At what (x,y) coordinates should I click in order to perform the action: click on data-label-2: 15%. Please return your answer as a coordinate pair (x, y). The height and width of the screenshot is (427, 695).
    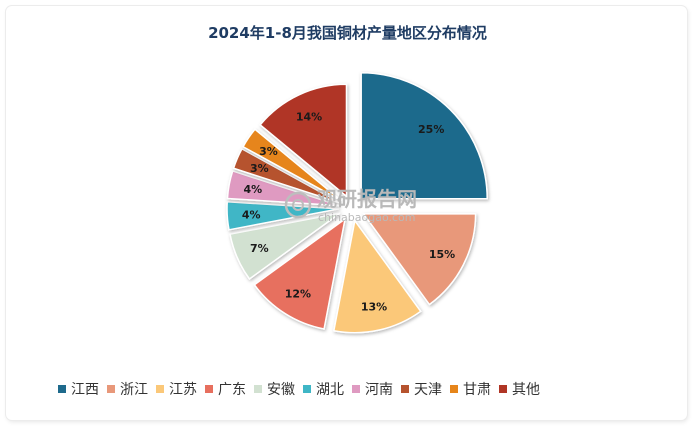
    Looking at the image, I should click on (442, 254).